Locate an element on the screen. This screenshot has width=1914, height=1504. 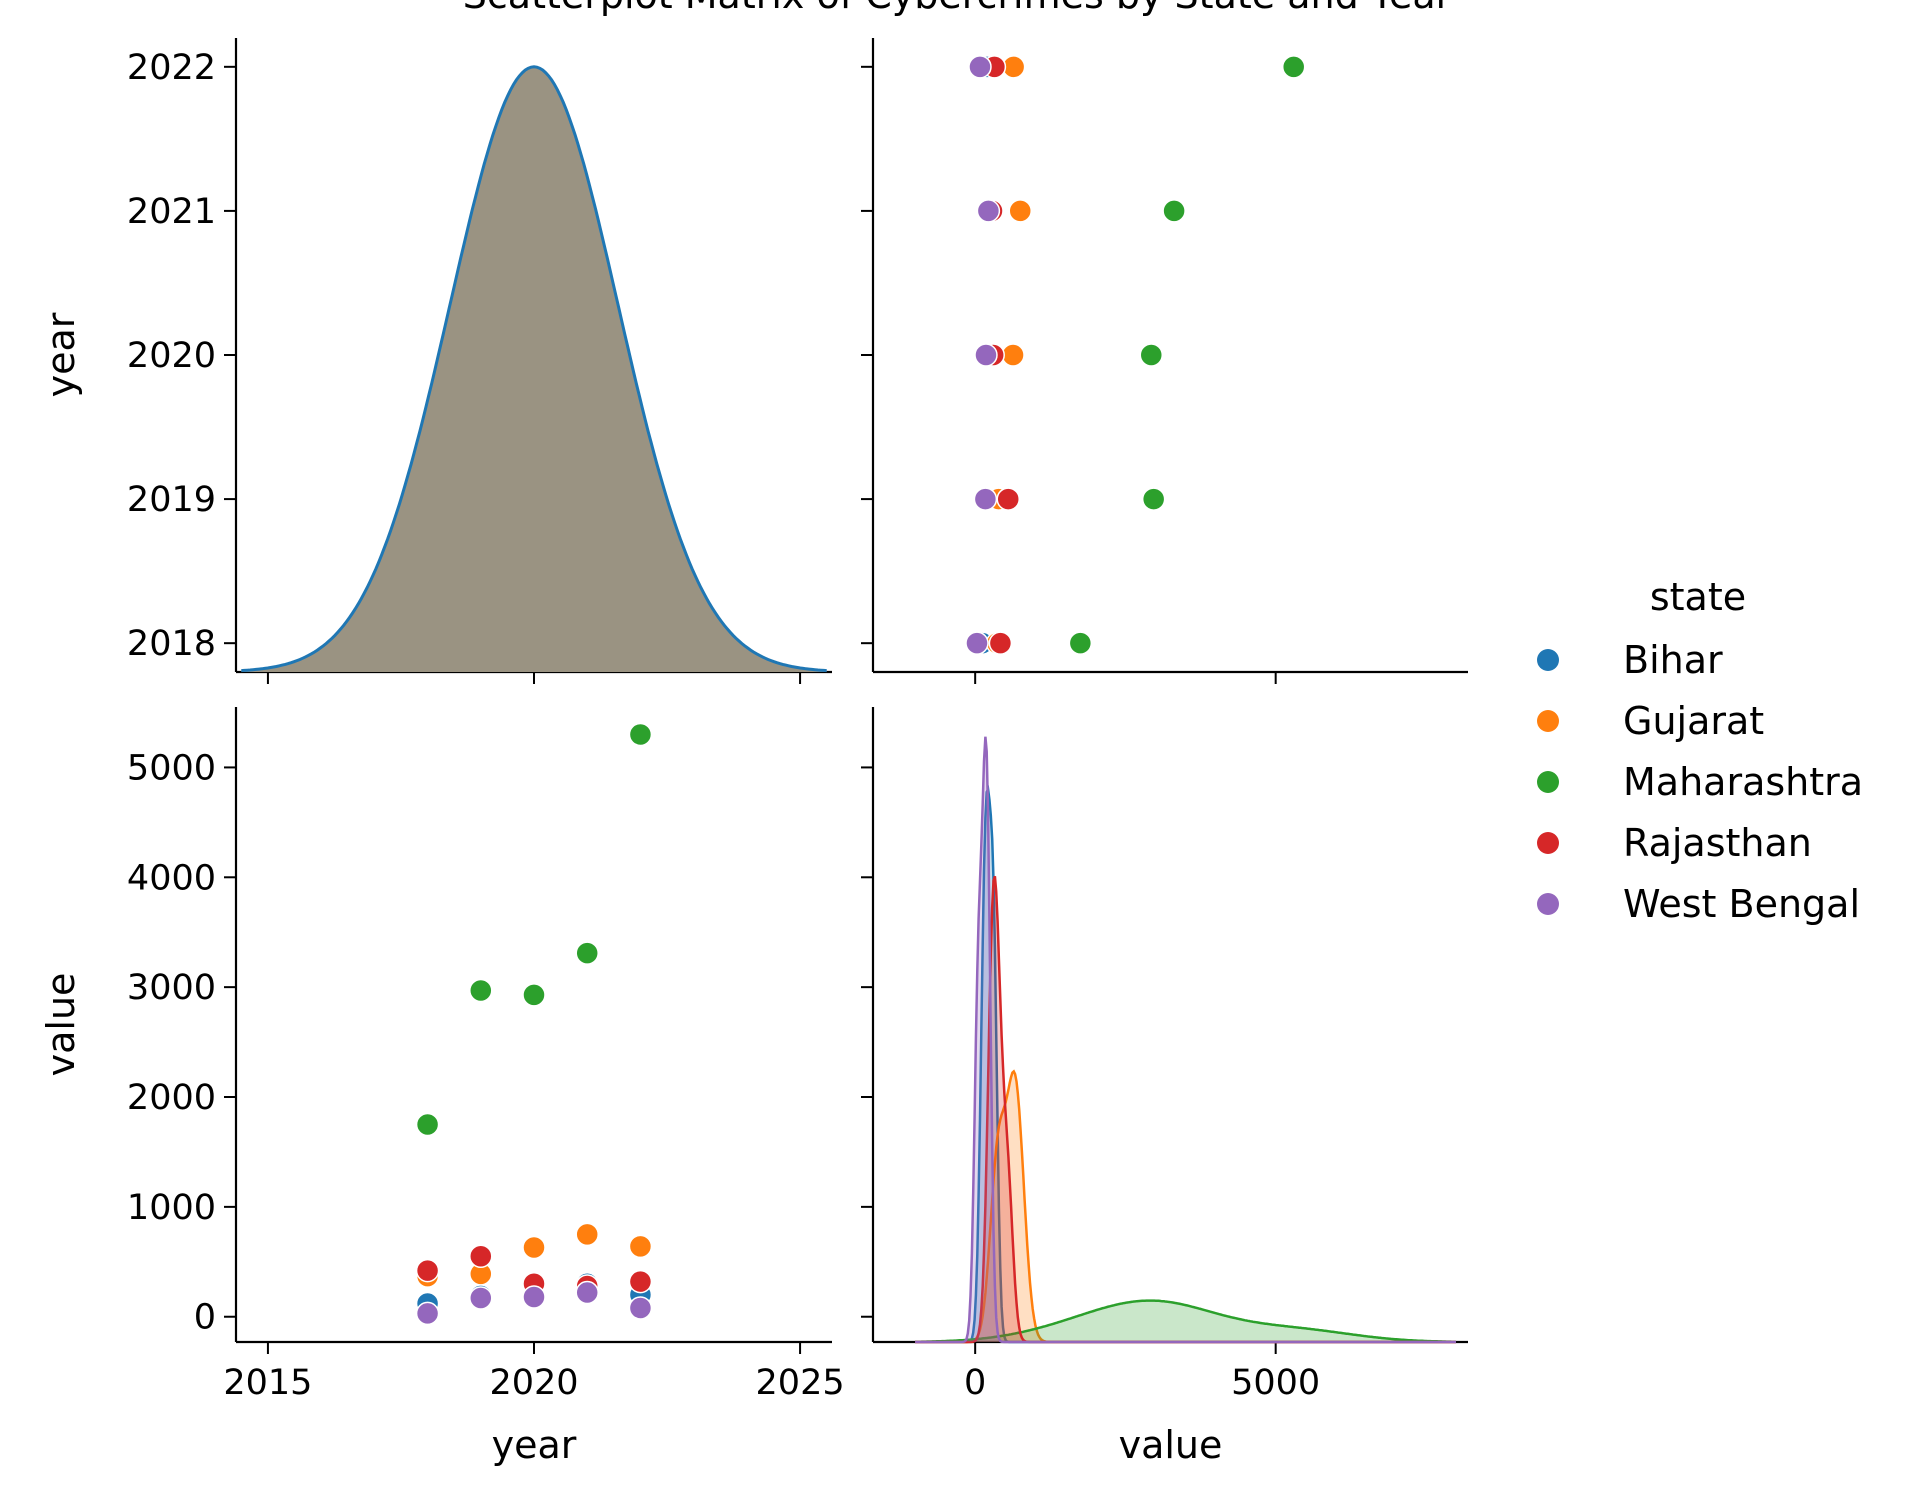
point-west-bengal-bl-2019 is located at coordinates (481, 1298).